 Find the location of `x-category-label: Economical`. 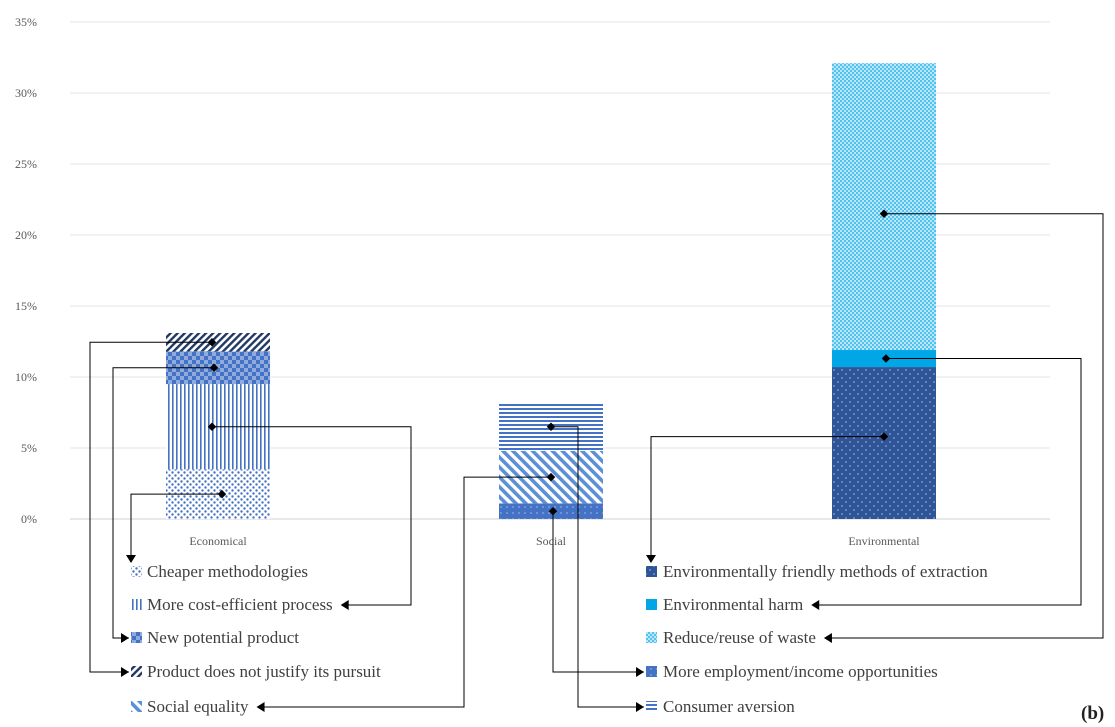

x-category-label: Economical is located at coordinates (218, 541).